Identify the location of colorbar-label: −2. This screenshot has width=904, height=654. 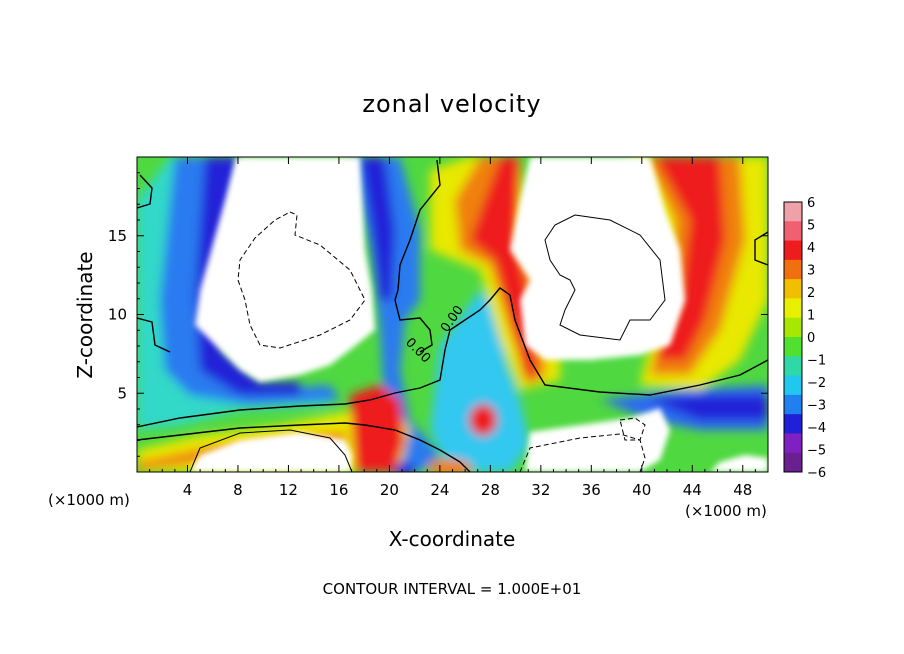
(816, 383).